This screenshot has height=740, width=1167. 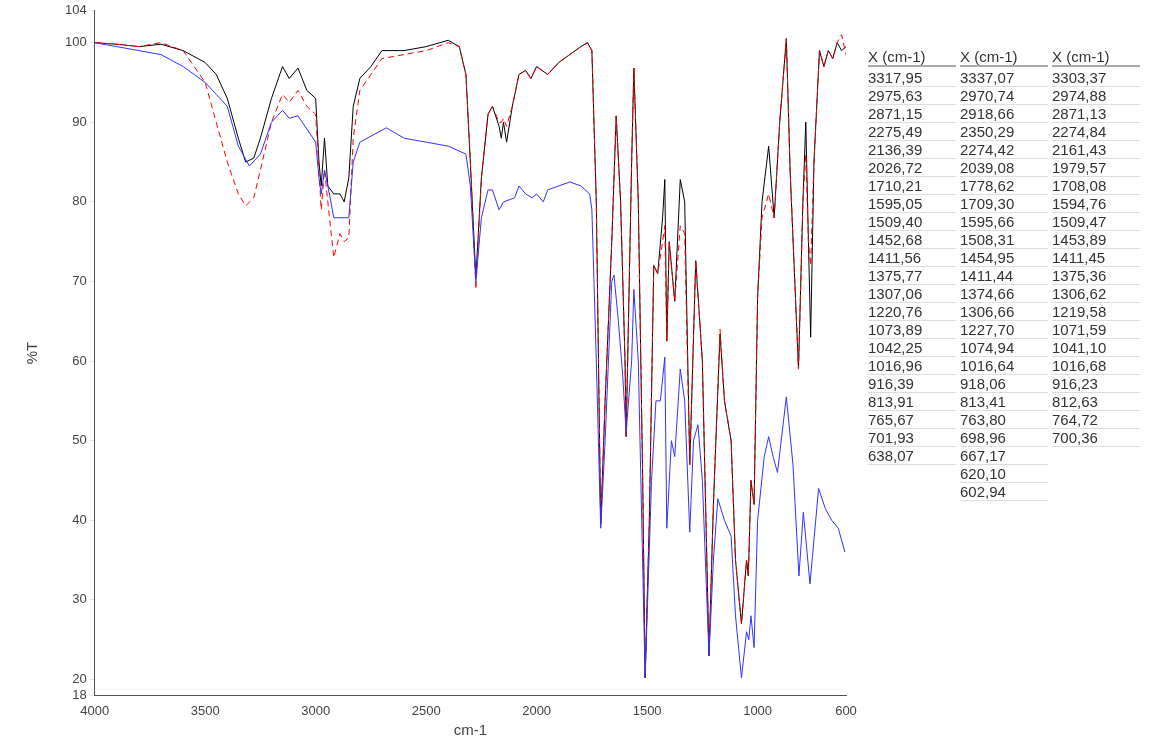 What do you see at coordinates (1096, 420) in the screenshot?
I see `text: 764,72` at bounding box center [1096, 420].